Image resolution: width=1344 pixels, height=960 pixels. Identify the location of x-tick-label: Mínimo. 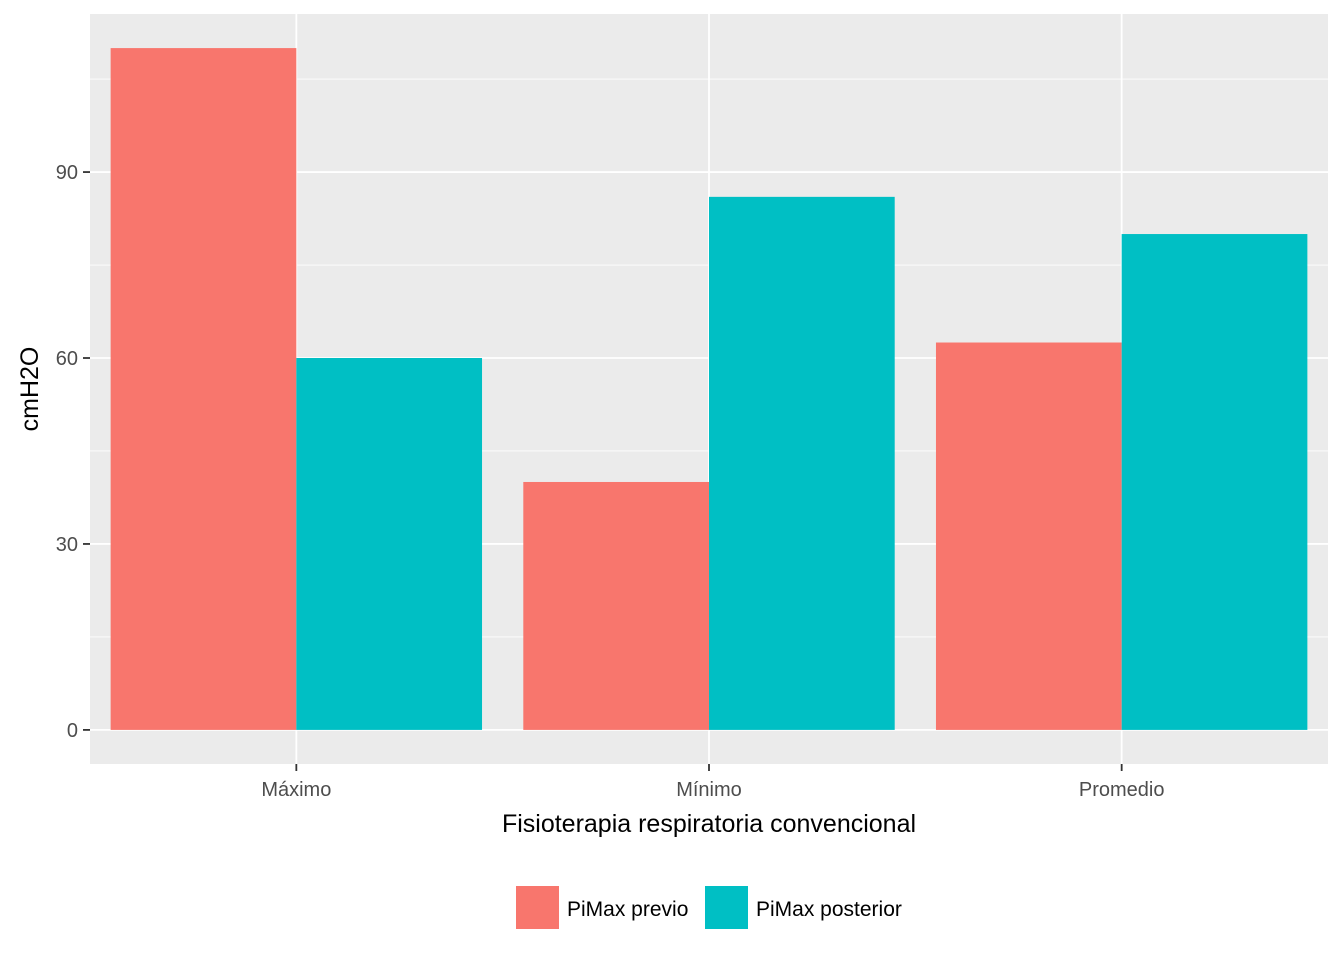
(709, 790).